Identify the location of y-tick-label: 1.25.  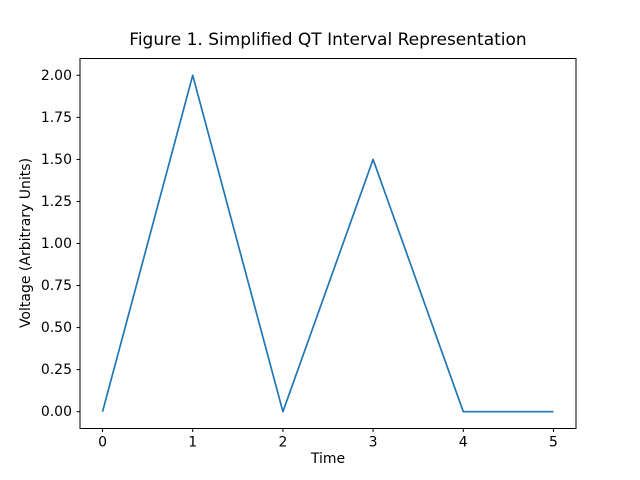
(56, 202).